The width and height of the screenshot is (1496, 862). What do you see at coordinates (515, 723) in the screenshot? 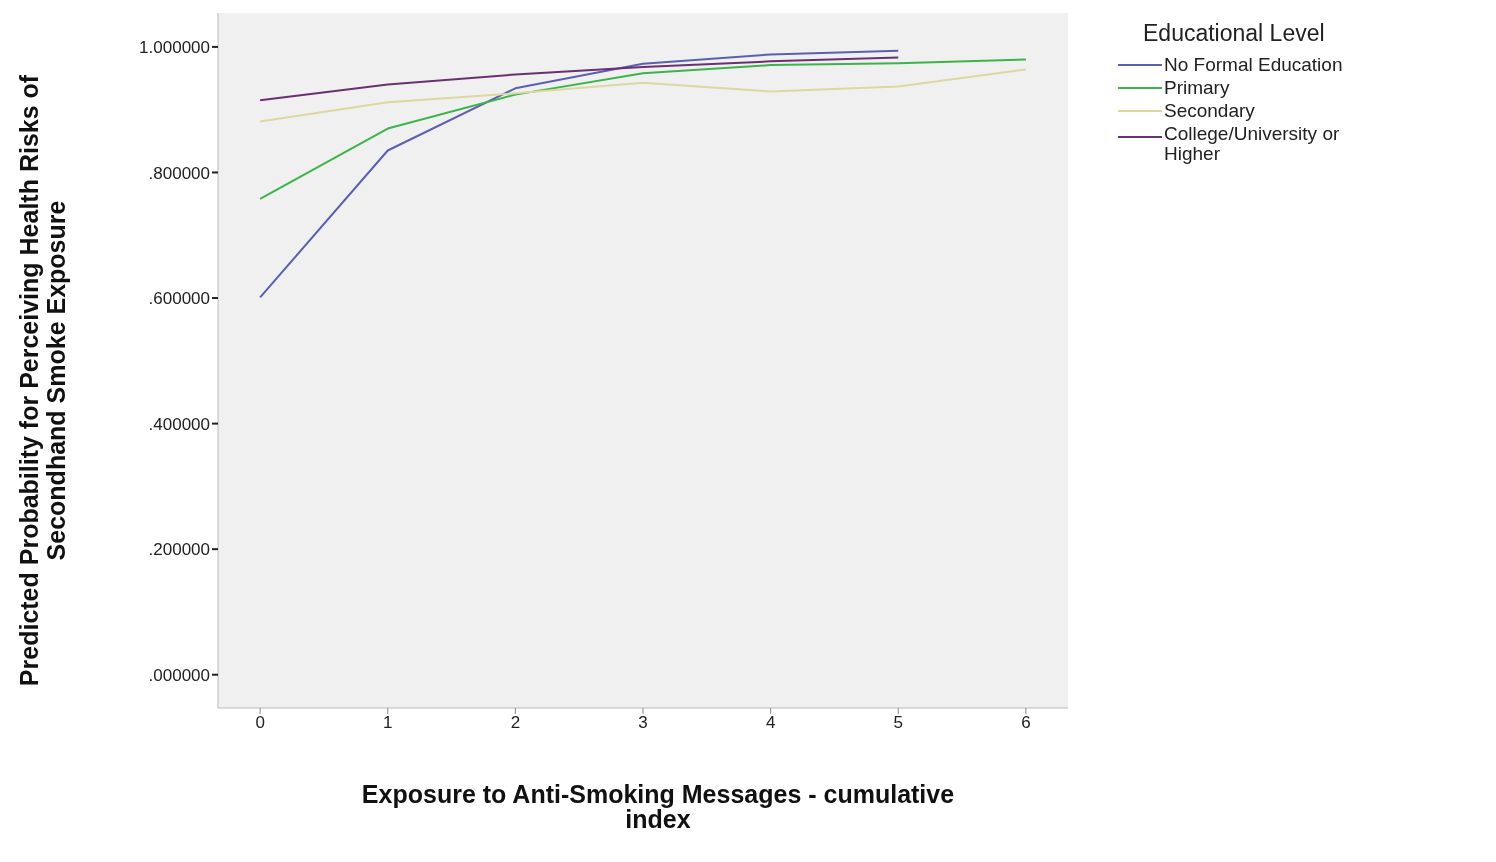
I see `x-tick-label: 2` at bounding box center [515, 723].